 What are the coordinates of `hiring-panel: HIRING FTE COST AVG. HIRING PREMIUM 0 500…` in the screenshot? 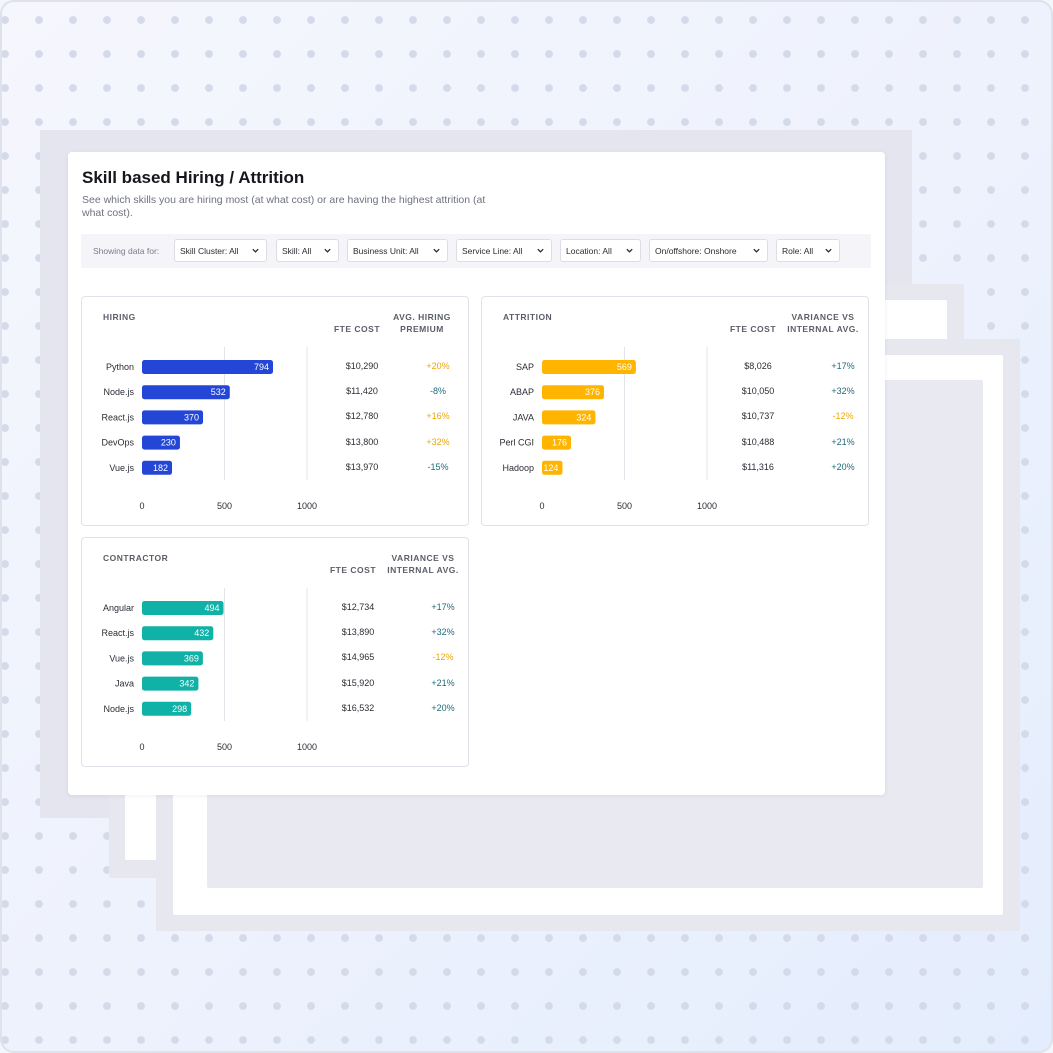 It's located at (275, 411).